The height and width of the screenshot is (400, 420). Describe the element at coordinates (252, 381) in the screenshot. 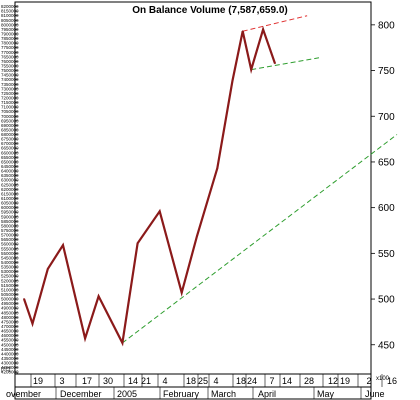

I see `day-tick-label: 24` at that location.